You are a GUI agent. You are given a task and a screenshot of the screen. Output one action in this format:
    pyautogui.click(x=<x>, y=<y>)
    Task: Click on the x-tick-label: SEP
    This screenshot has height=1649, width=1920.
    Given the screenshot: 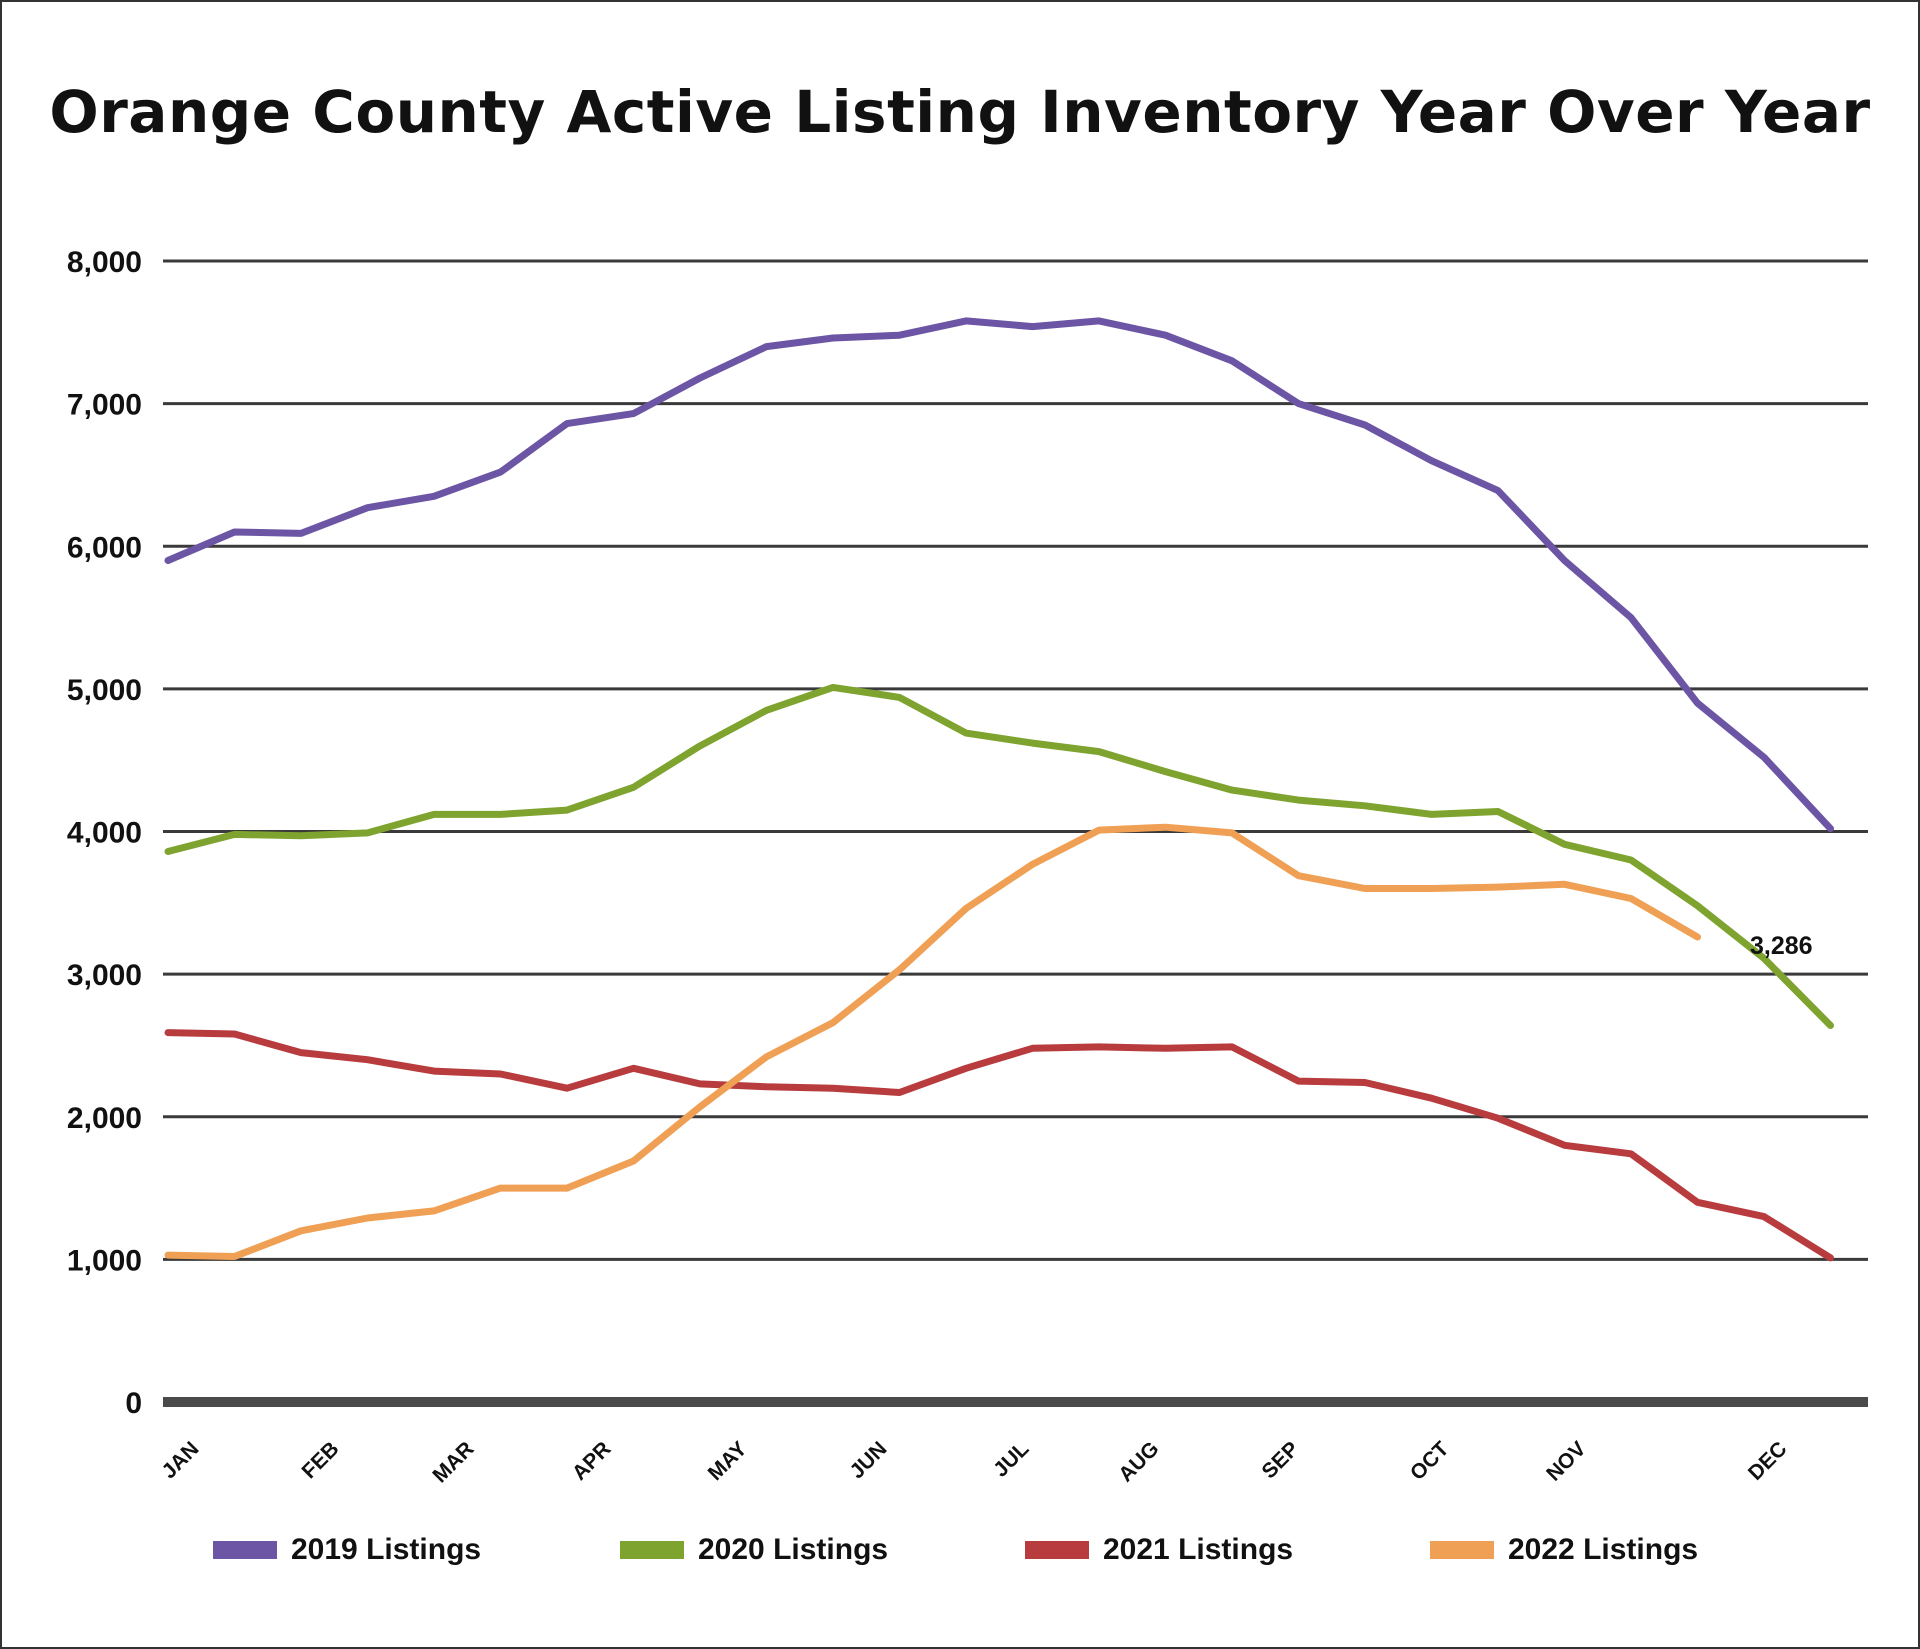 What is the action you would take?
    pyautogui.click(x=1281, y=1460)
    